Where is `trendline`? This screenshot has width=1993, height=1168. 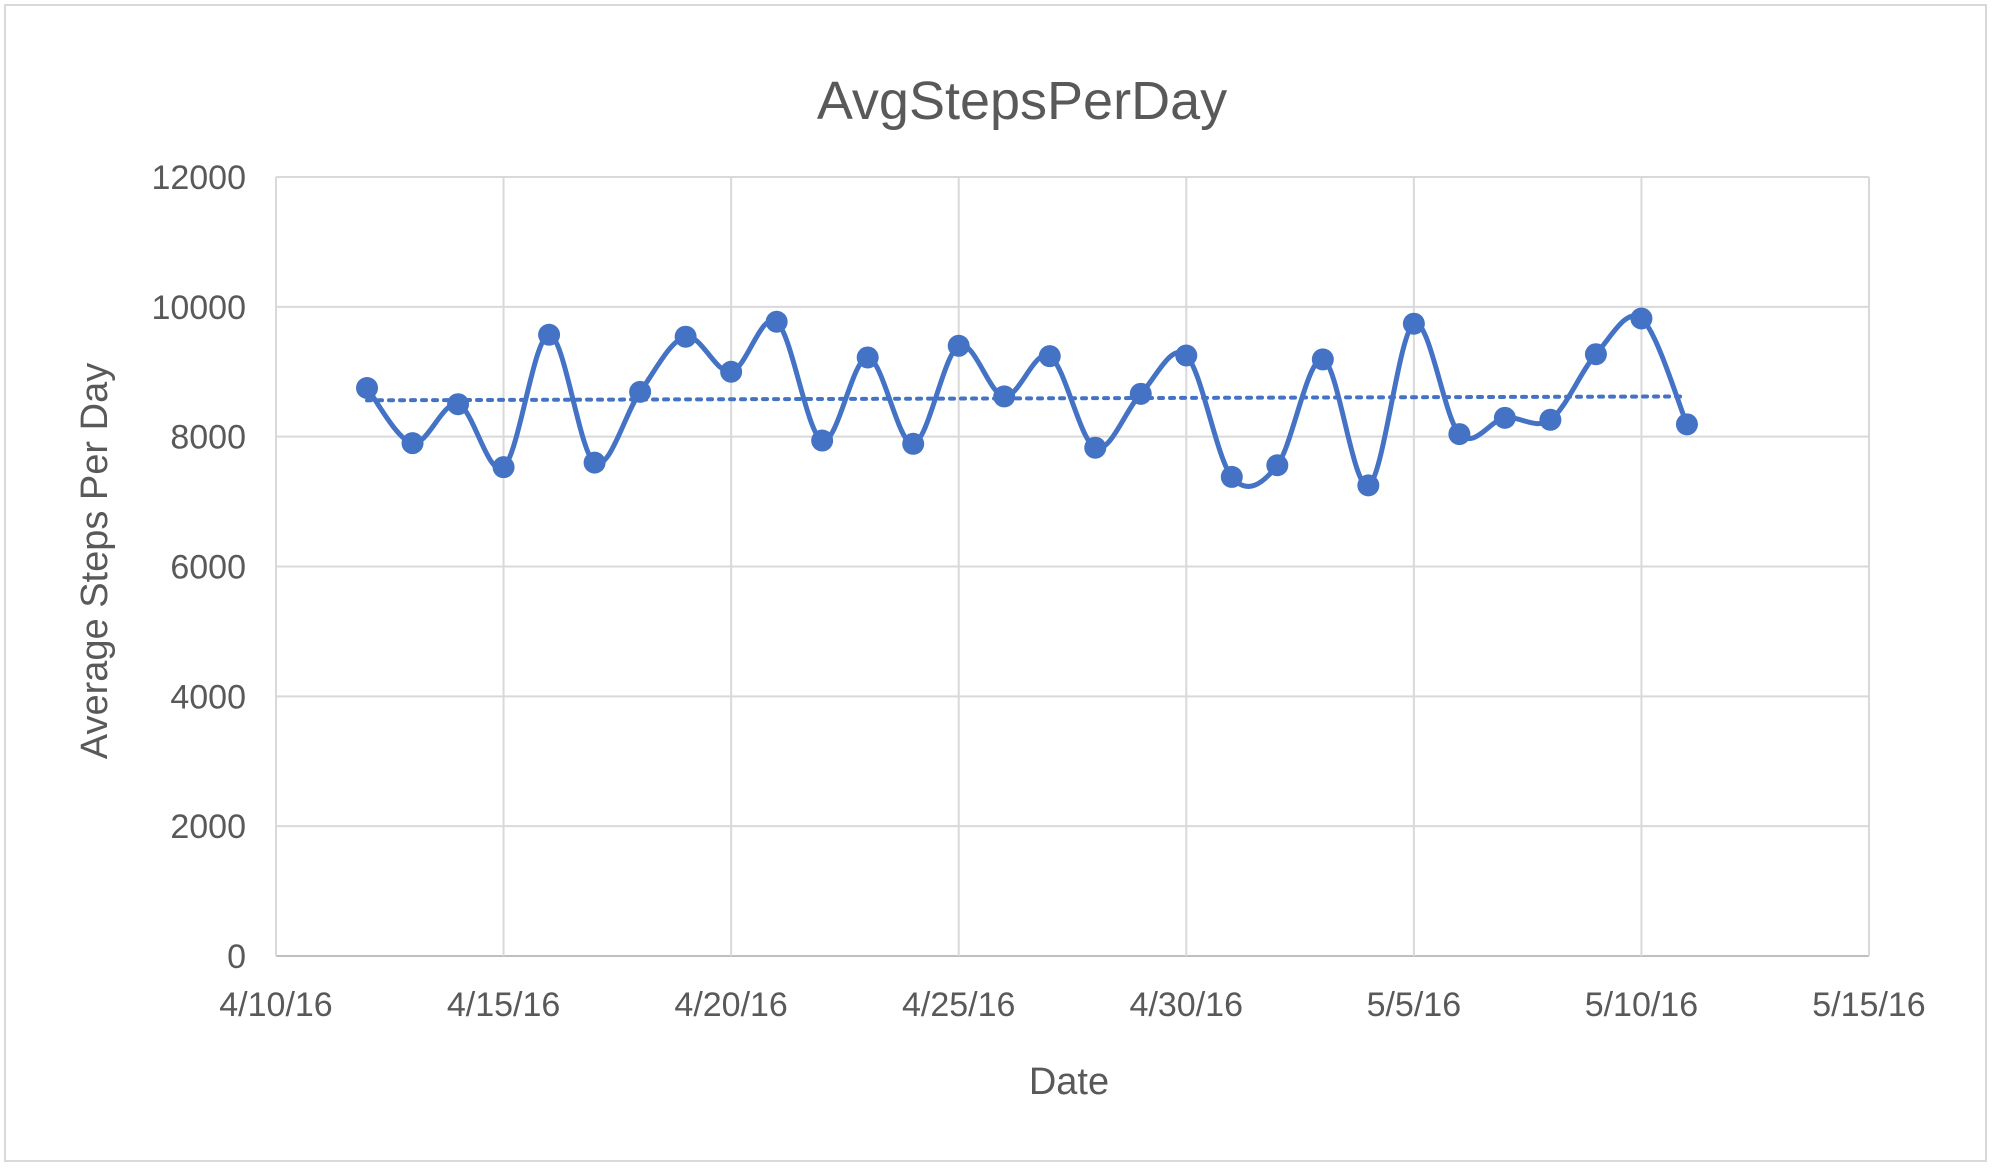
trendline is located at coordinates (1027, 398).